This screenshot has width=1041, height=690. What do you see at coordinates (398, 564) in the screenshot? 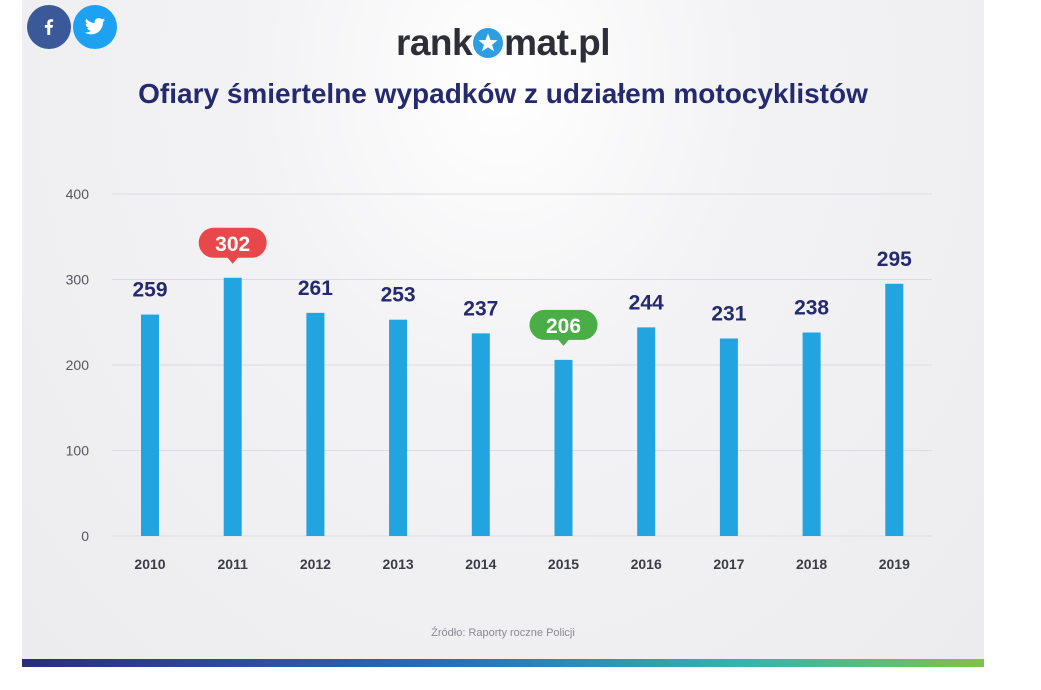
I see `x-tick-label: 2013` at bounding box center [398, 564].